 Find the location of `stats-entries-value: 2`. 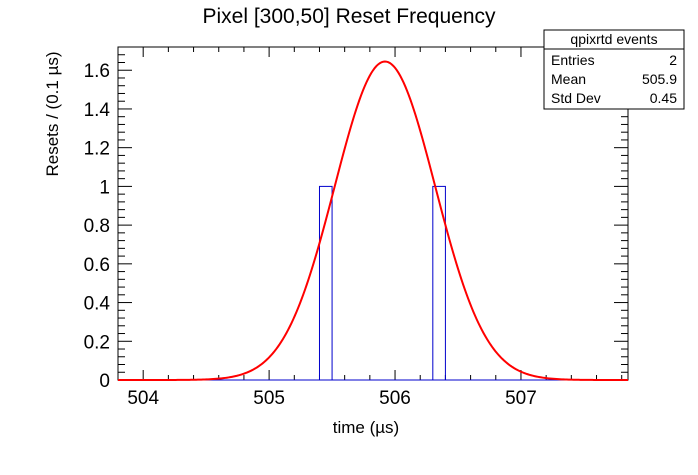

stats-entries-value: 2 is located at coordinates (673, 60).